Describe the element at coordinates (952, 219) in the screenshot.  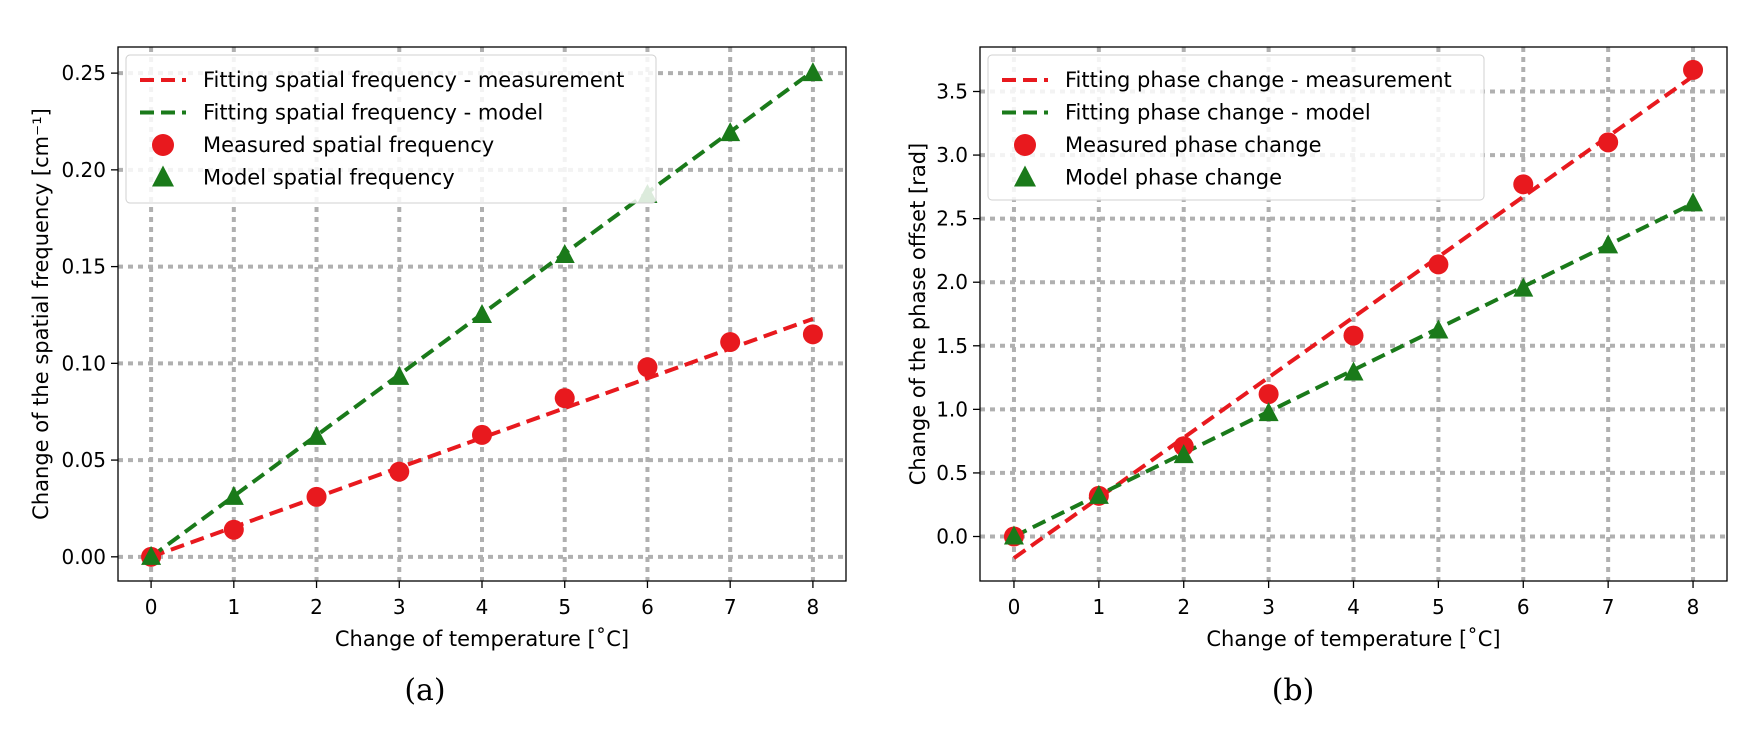
I see `y-tick-label: 2.5` at that location.